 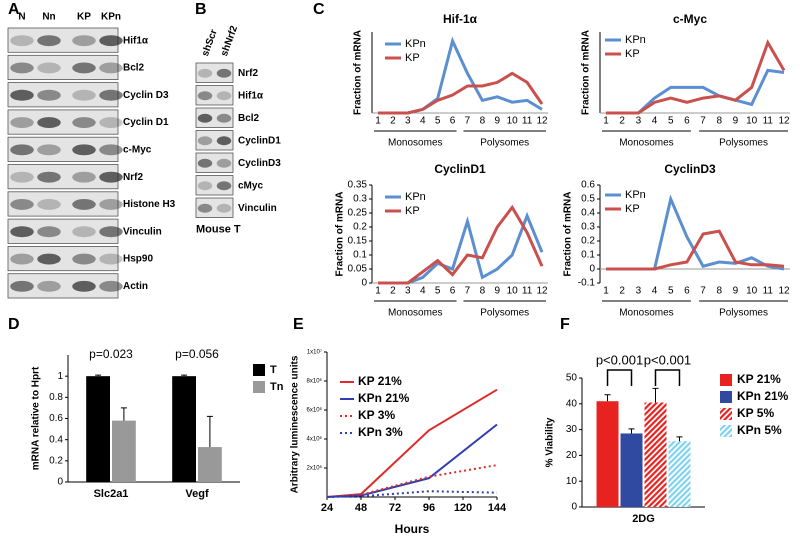 I want to click on x-tick-label: 4, so click(x=655, y=291).